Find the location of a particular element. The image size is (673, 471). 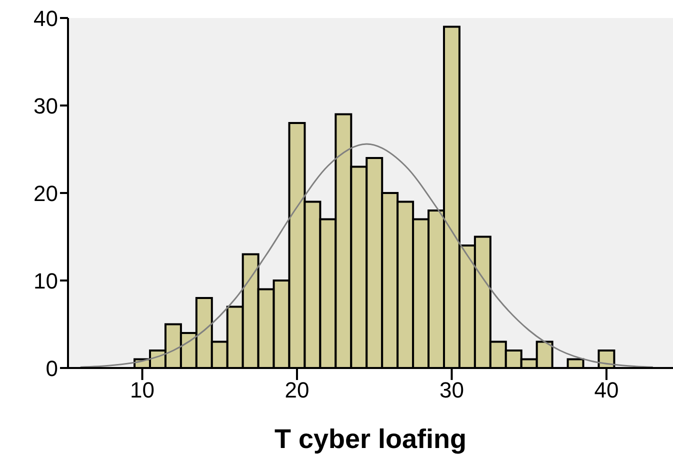

y-tick-label: 0 is located at coordinates (52, 368).